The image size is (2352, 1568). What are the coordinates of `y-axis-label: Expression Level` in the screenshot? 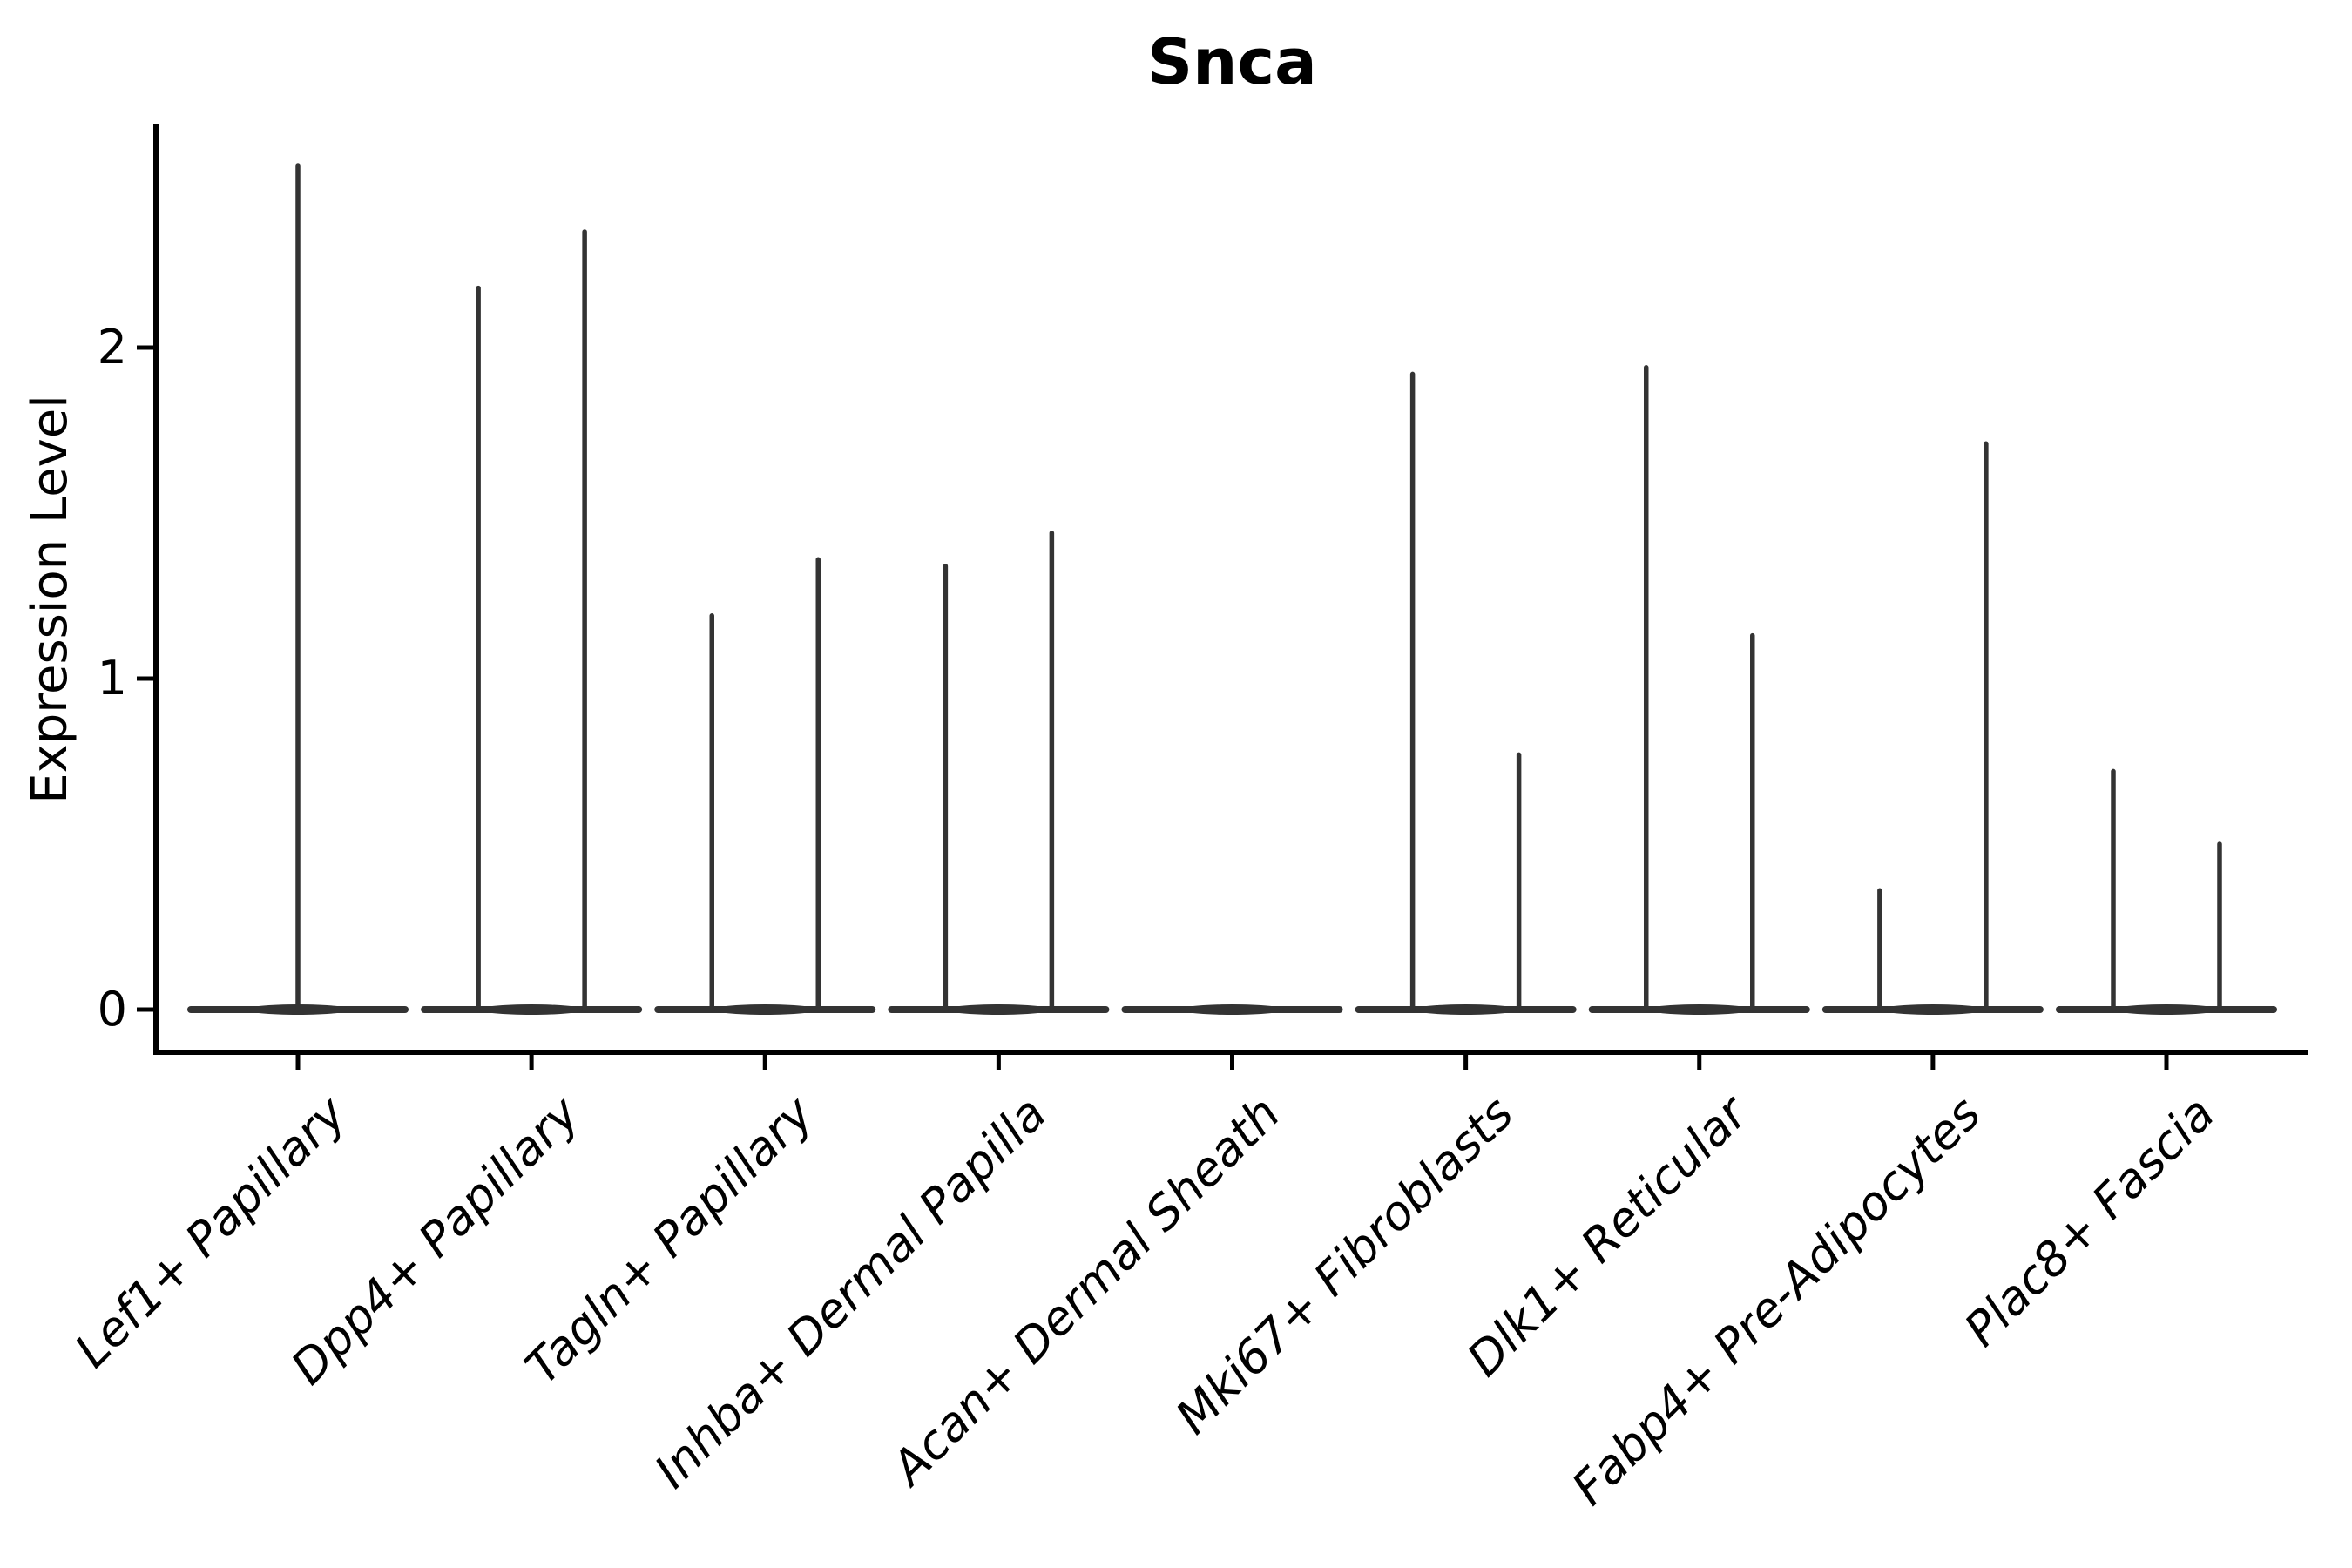 It's located at (50, 599).